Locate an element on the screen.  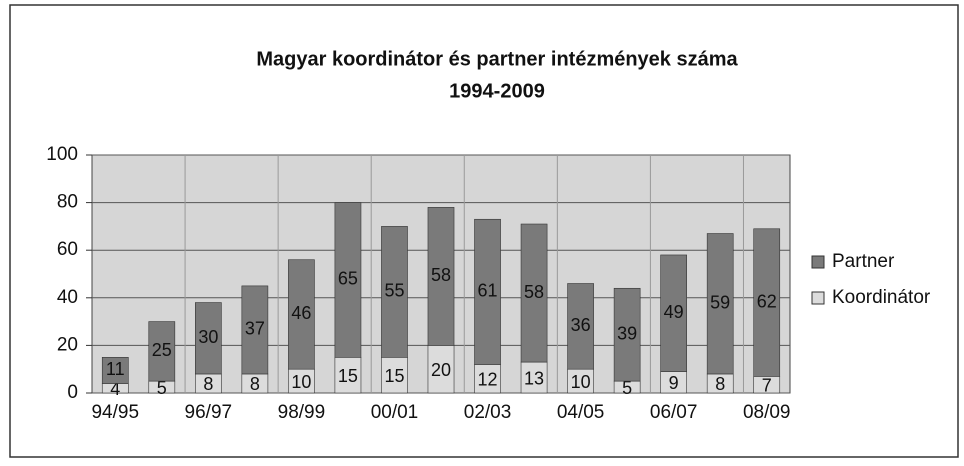
y-tick-label: 0 is located at coordinates (72, 392).